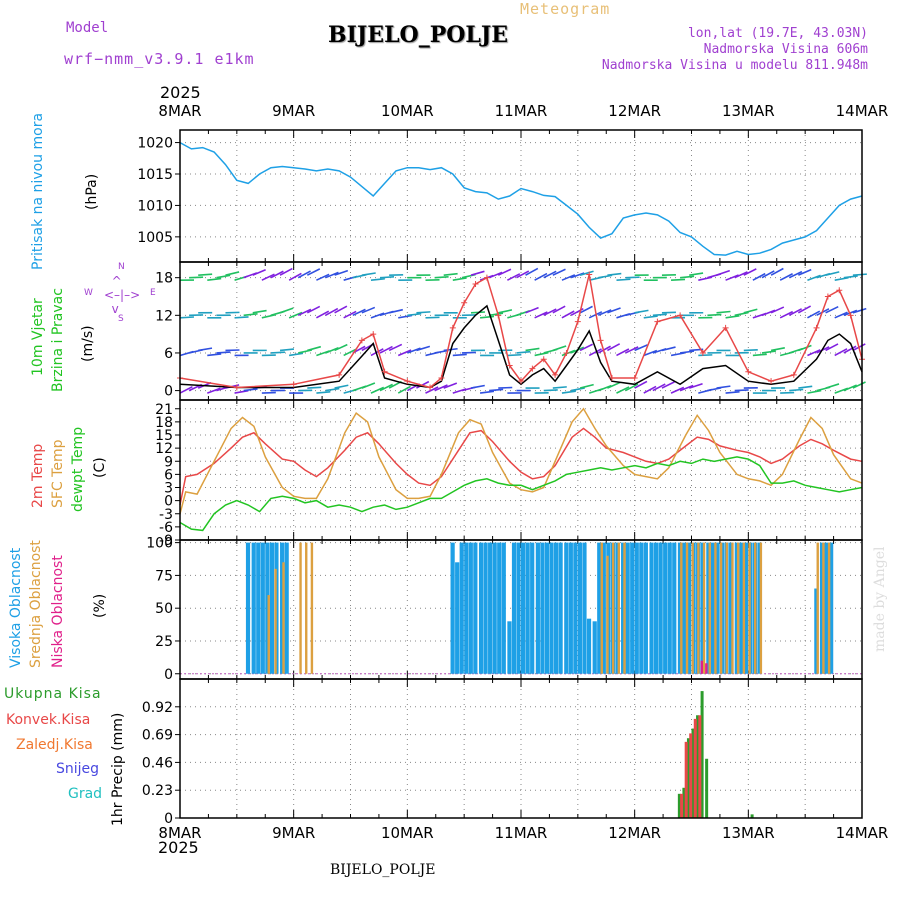 This screenshot has width=900, height=900. Describe the element at coordinates (634, 111) in the screenshot. I see `top-date-label: 12MAR` at that location.